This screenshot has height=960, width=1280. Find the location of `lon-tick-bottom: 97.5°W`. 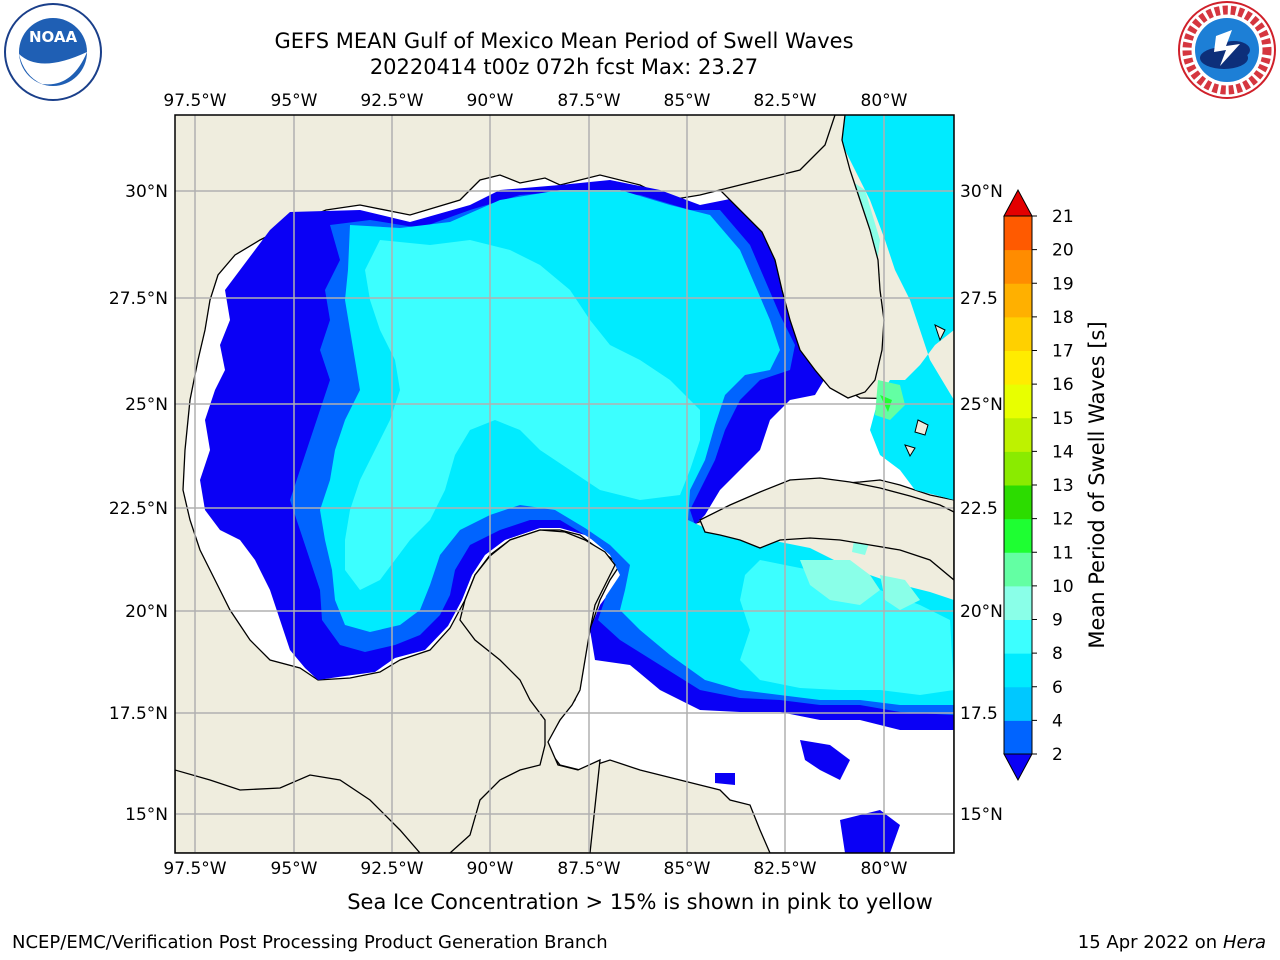

lon-tick-bottom: 97.5°W is located at coordinates (194, 869).